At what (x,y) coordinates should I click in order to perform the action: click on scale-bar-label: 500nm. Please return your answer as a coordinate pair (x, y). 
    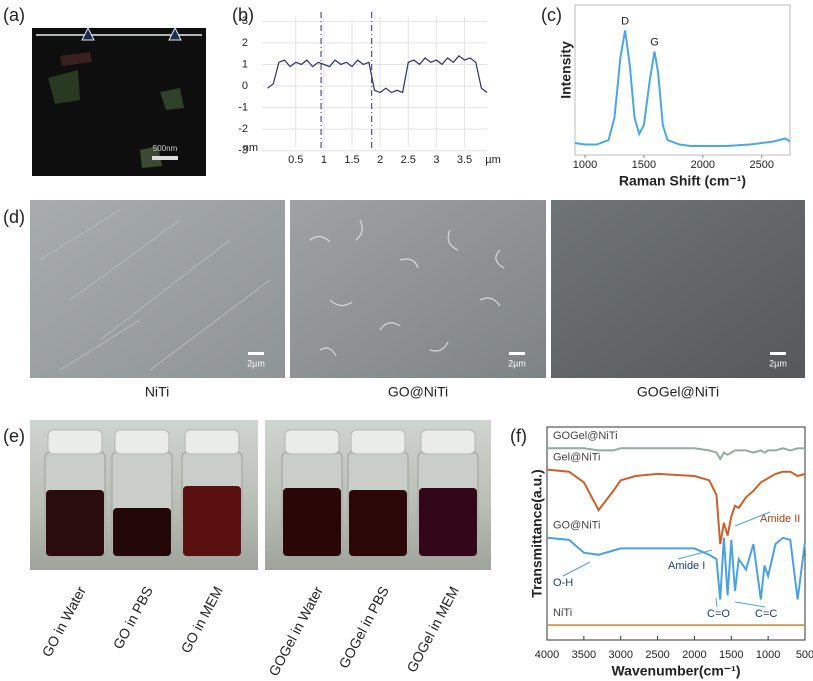
    Looking at the image, I should click on (165, 148).